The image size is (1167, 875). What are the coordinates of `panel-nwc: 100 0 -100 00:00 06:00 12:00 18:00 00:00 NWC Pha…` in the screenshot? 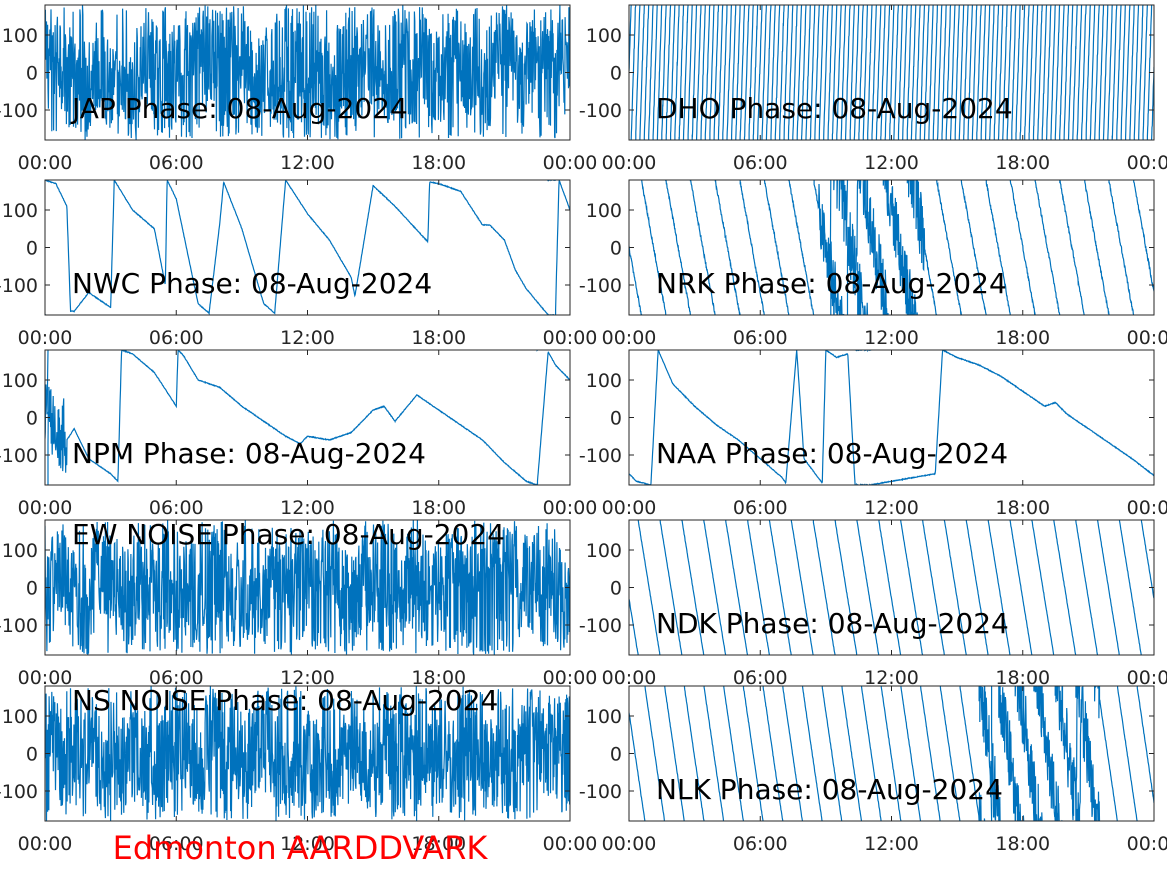 It's located at (299, 264).